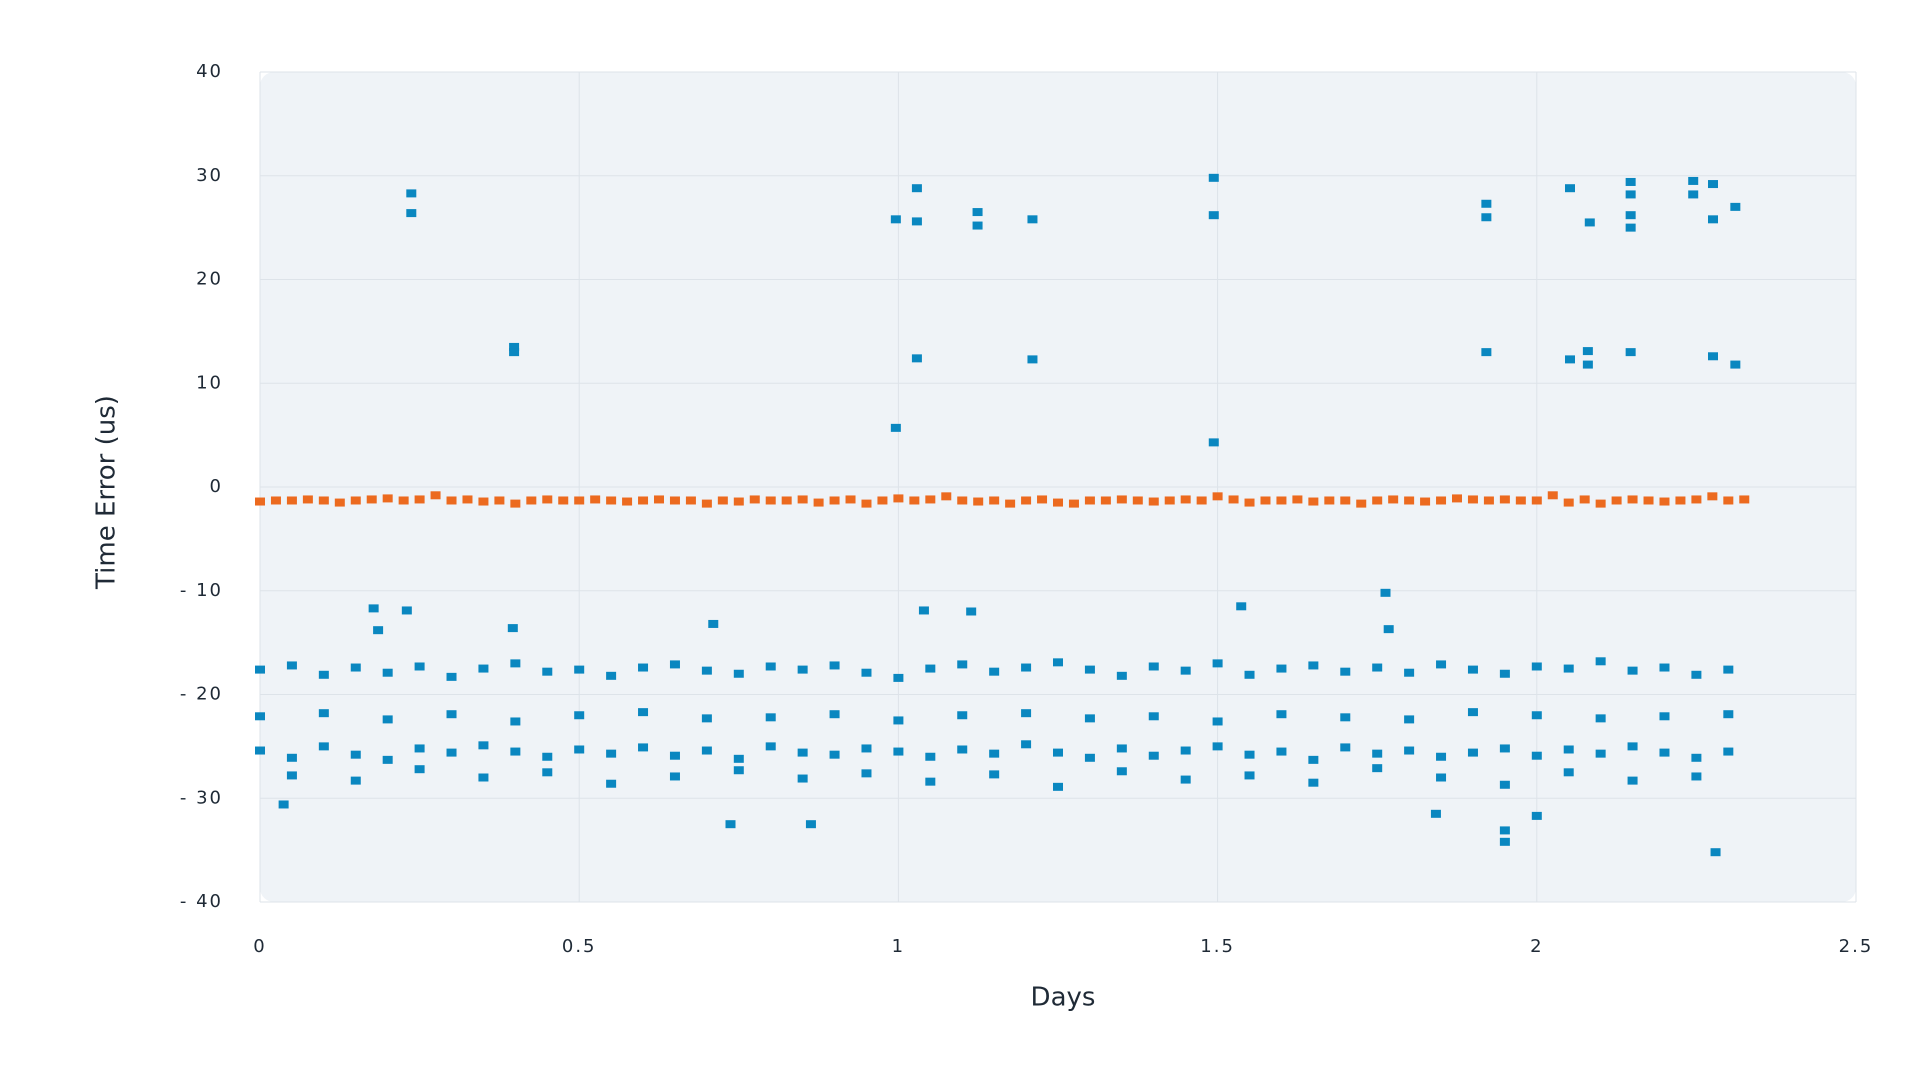  Describe the element at coordinates (209, 279) in the screenshot. I see `y-tick-label: 20` at that location.